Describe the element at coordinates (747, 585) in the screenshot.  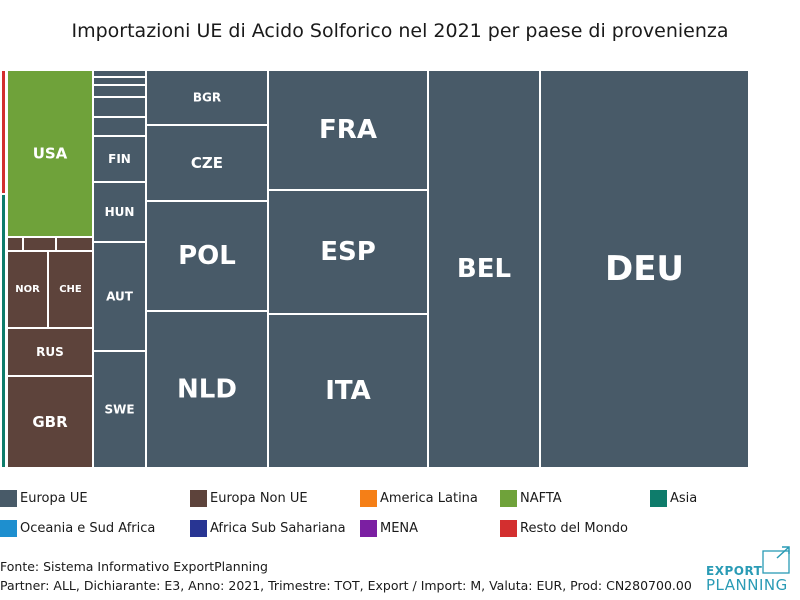
I see `logo-line2: PLANNING` at that location.